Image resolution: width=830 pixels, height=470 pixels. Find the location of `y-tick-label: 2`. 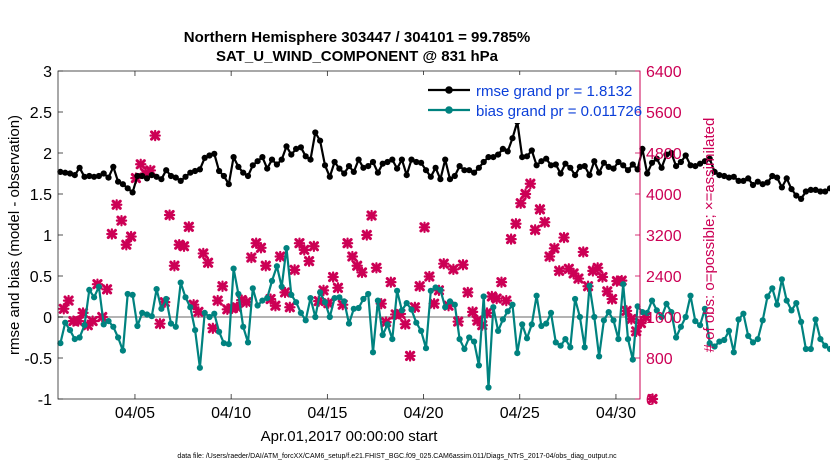

y-tick-label: 2 is located at coordinates (47, 154).